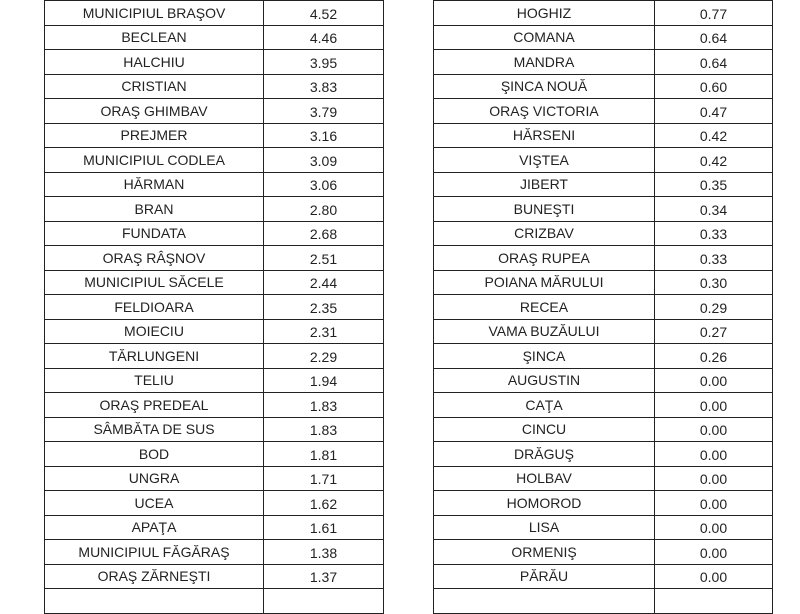 The height and width of the screenshot is (614, 800). I want to click on table-row: FELDIOARA 2.35, so click(214, 307).